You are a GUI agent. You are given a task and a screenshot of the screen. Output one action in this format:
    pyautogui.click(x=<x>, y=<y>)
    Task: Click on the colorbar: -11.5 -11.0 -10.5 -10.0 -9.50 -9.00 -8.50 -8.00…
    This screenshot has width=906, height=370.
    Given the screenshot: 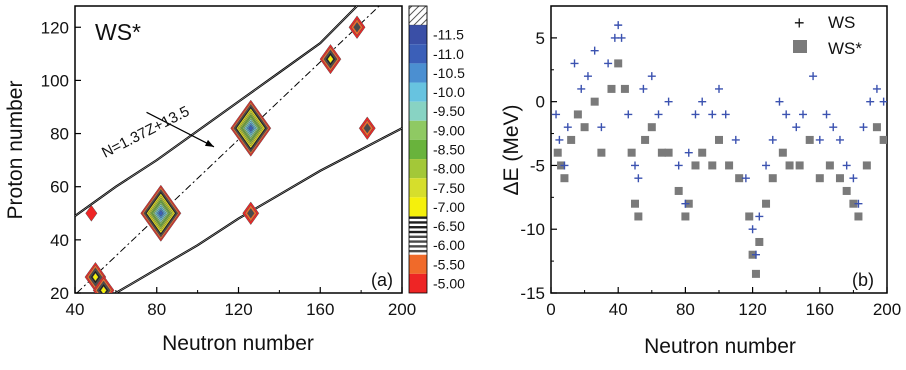 What is the action you would take?
    pyautogui.click(x=436, y=149)
    